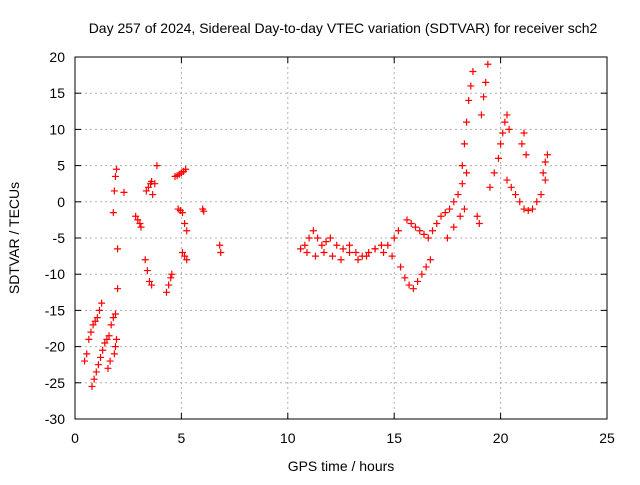 This screenshot has height=485, width=640. Describe the element at coordinates (57, 57) in the screenshot. I see `y-tick-label: 20` at that location.